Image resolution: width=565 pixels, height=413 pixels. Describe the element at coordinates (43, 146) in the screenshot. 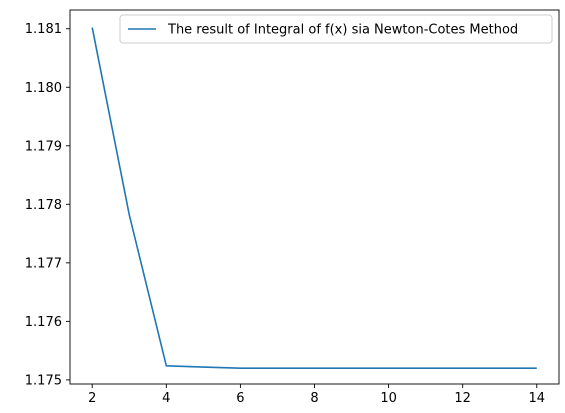

I see `y-tick-label: 1.179` at that location.